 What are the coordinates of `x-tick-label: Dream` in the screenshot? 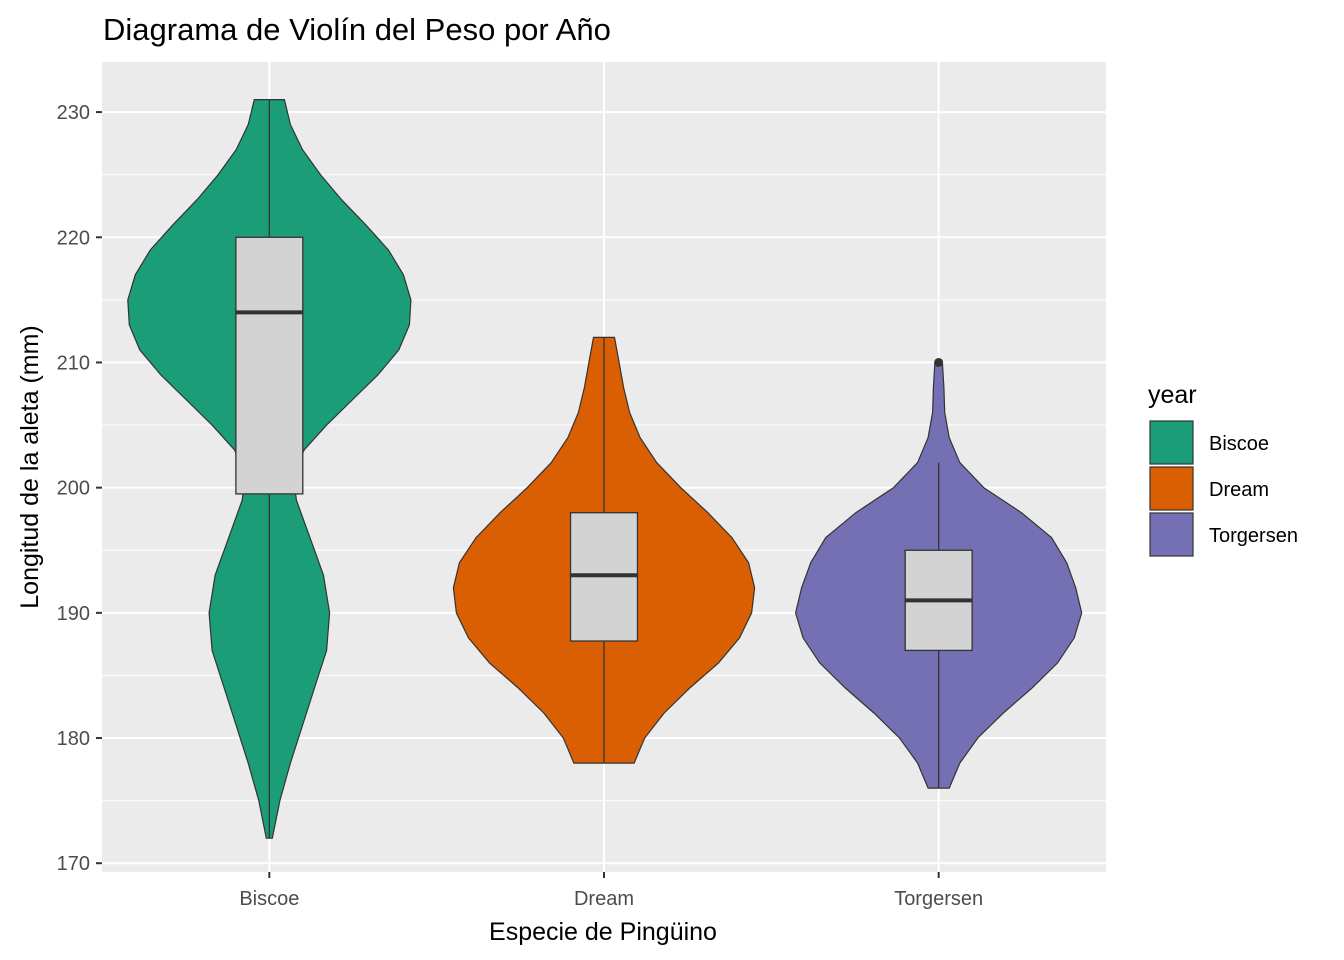 It's located at (604, 899).